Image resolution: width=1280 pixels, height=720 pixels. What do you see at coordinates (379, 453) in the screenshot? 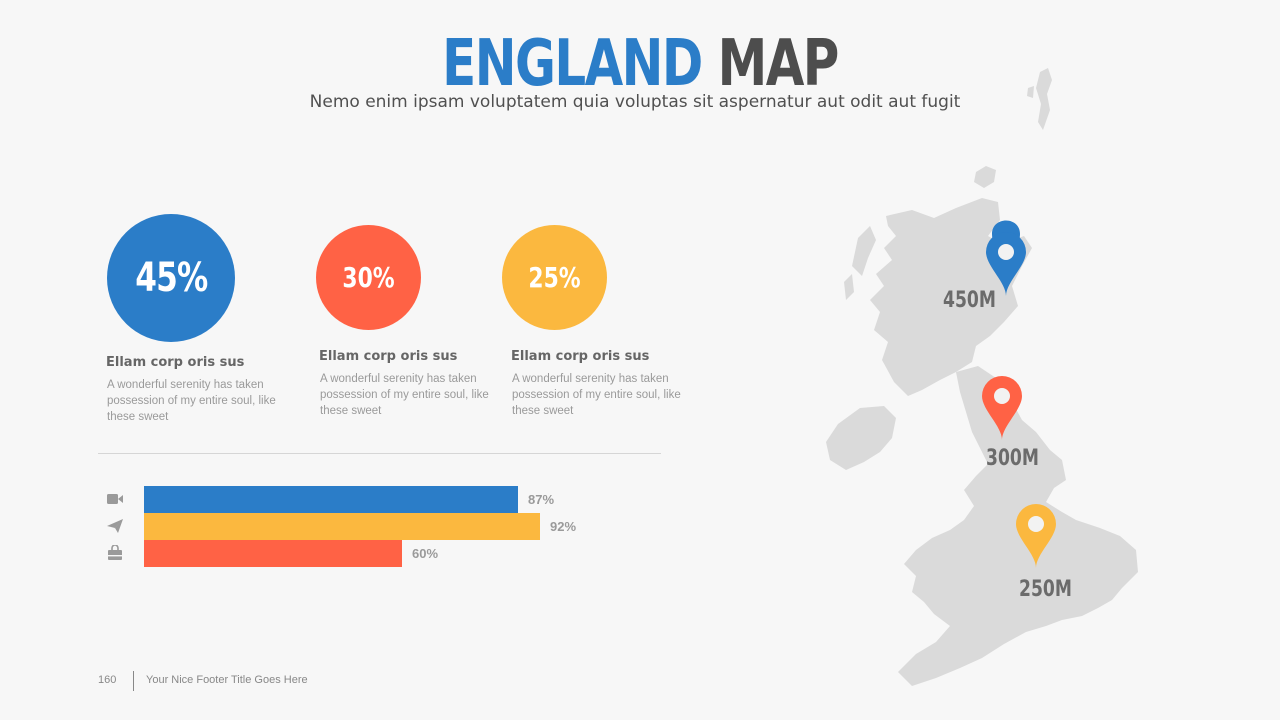
I see `section-divider` at bounding box center [379, 453].